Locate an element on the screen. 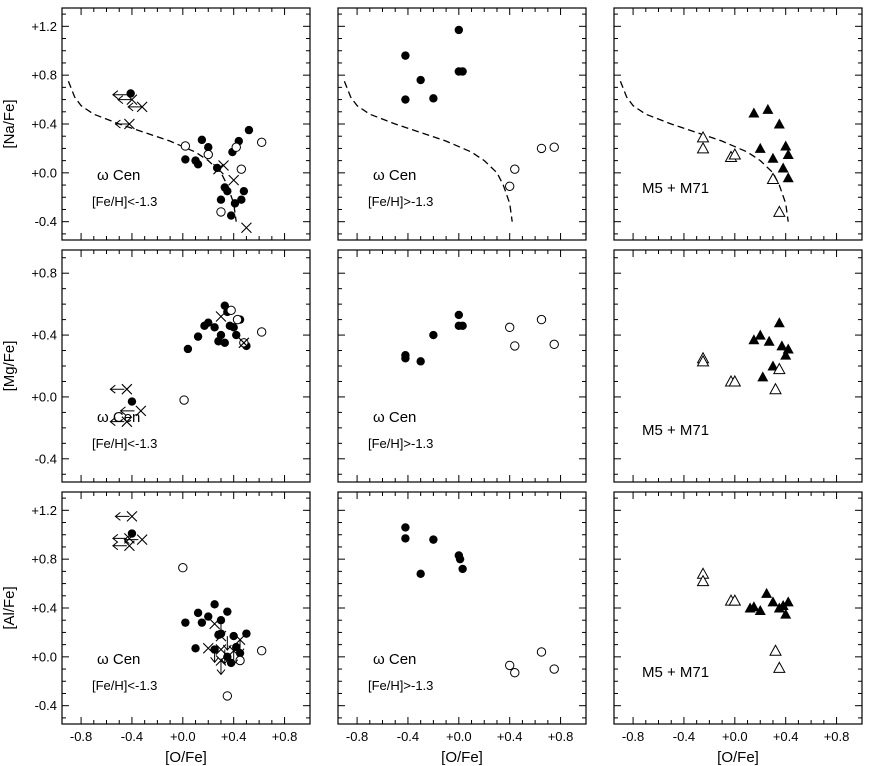 This screenshot has width=872, height=766. x-tick-label: +0.0 is located at coordinates (735, 736).